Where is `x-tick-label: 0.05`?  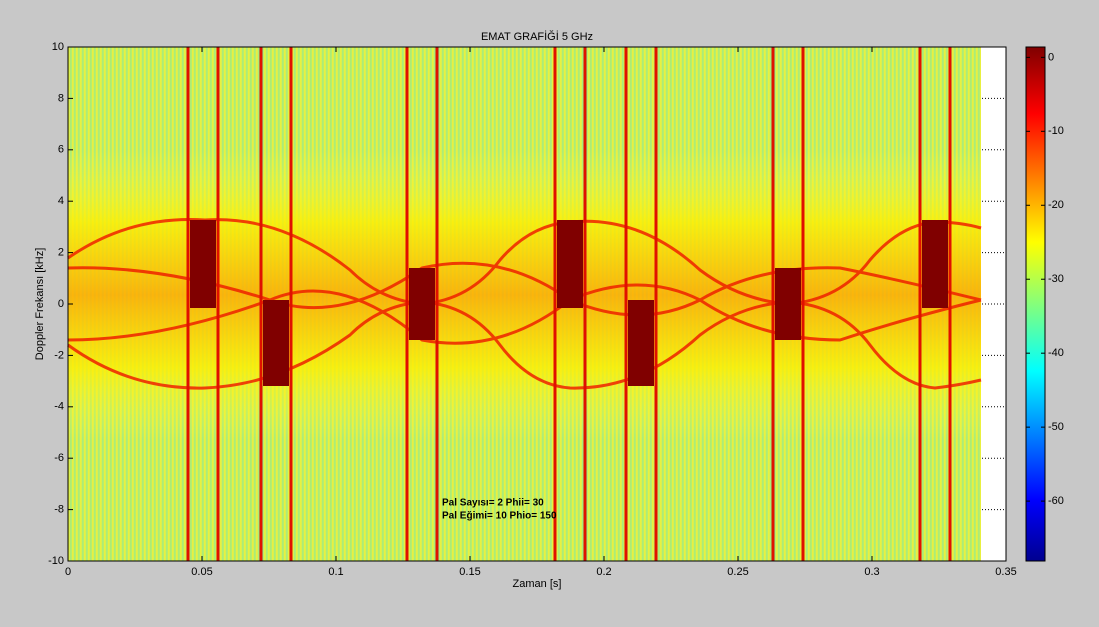
x-tick-label: 0.05 is located at coordinates (201, 572).